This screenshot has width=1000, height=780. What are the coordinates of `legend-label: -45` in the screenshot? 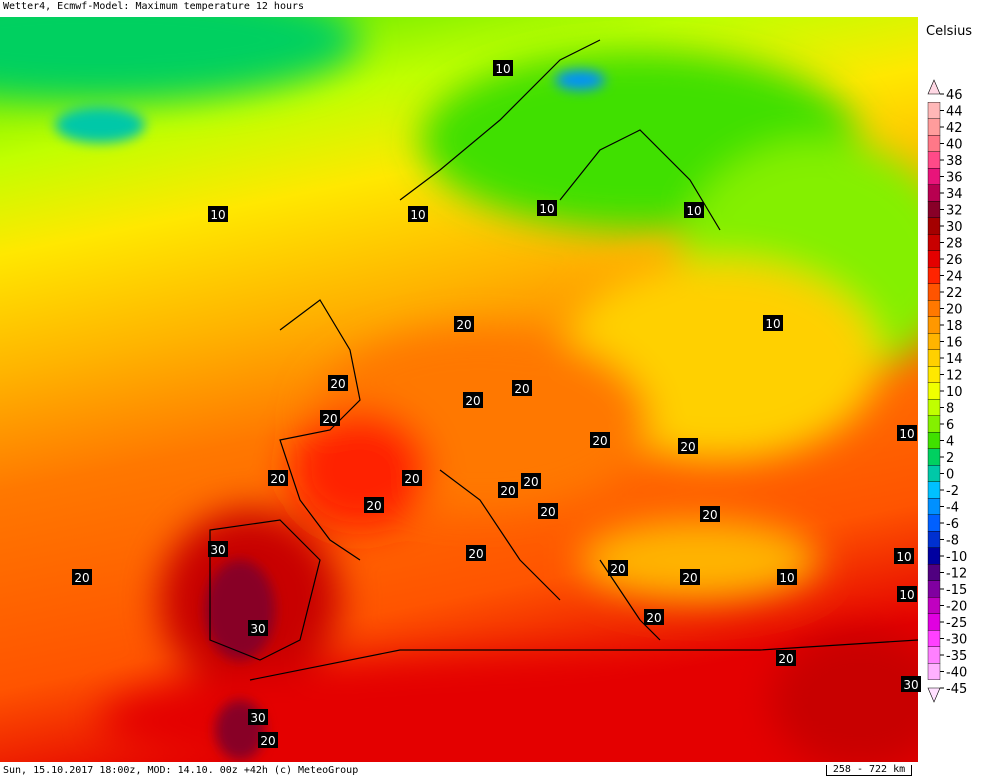 It's located at (956, 689).